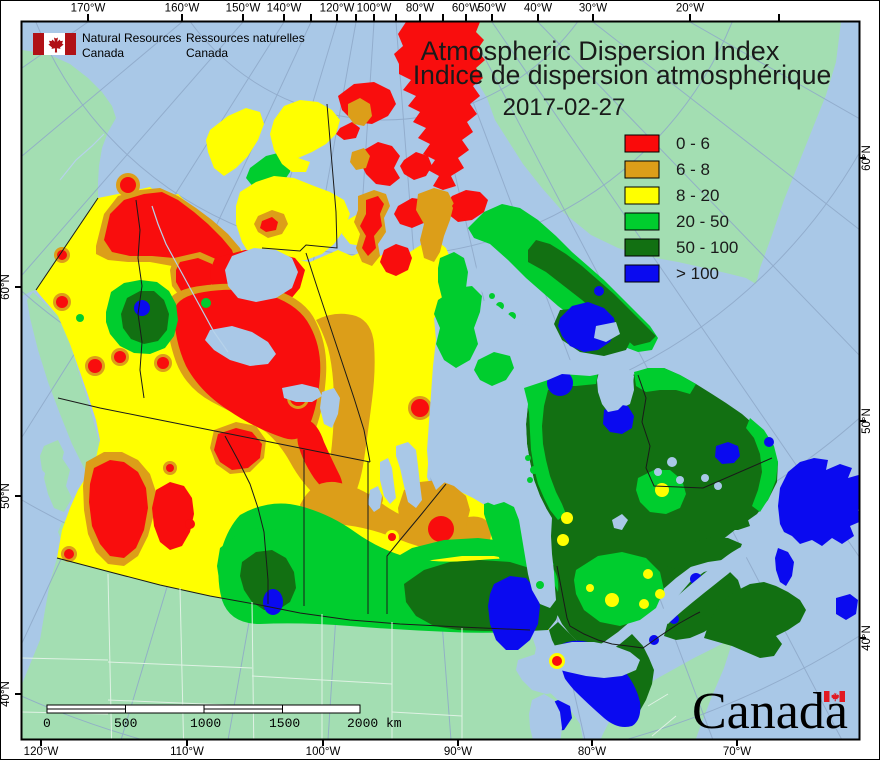  Describe the element at coordinates (131, 38) in the screenshot. I see `svg-text: Natural Resources` at that location.